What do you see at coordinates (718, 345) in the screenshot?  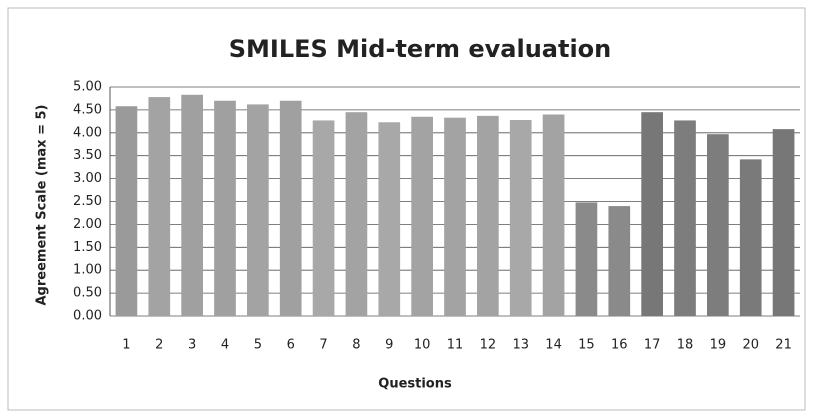 I see `x-tick-label: 19` at bounding box center [718, 345].